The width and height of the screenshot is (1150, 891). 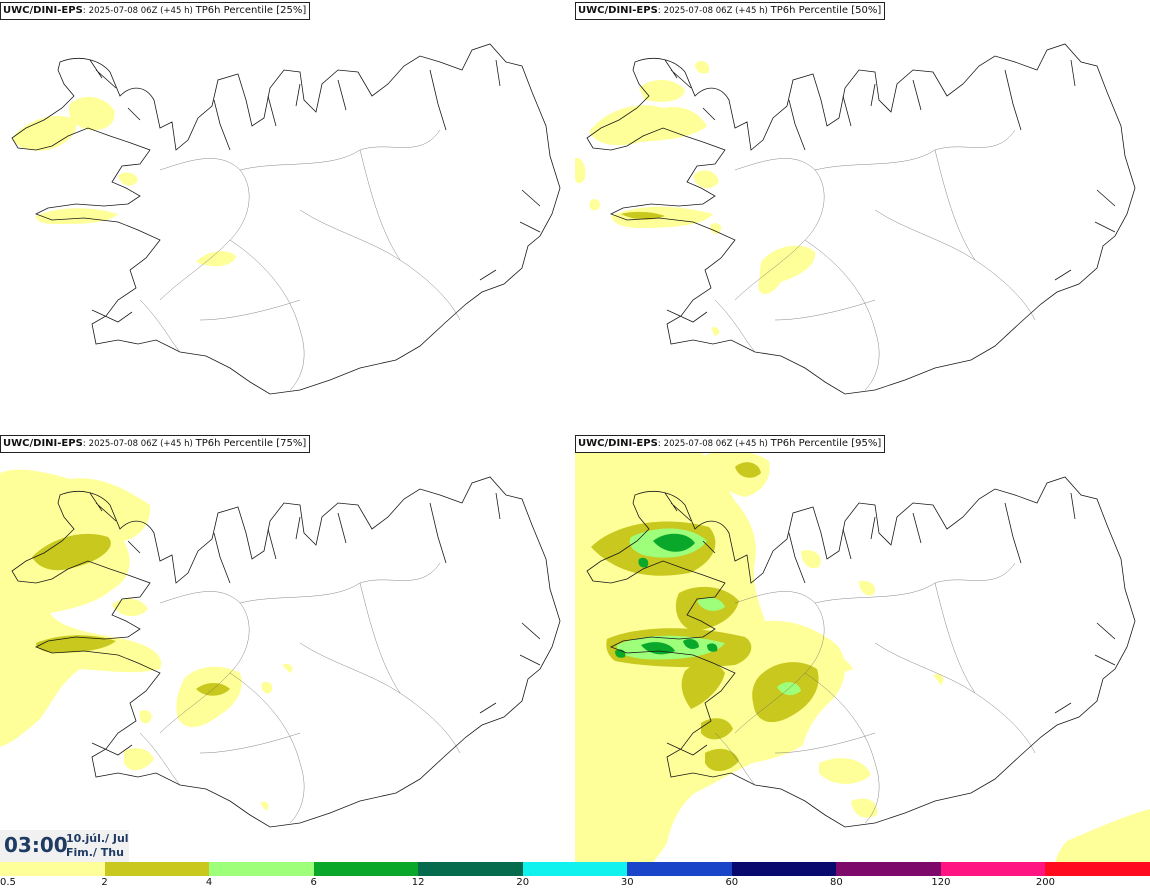 I want to click on color-scale-legend: 0.5 2 4 6 12 20 30 60 80 120 200, so click(x=575, y=876).